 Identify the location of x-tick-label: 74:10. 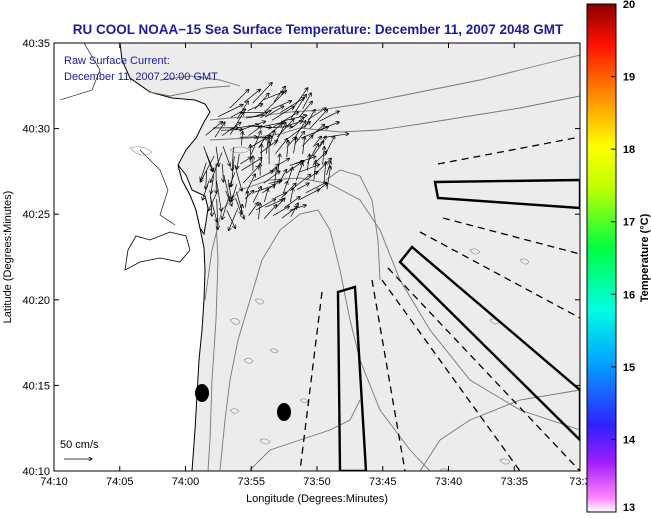
(54, 482).